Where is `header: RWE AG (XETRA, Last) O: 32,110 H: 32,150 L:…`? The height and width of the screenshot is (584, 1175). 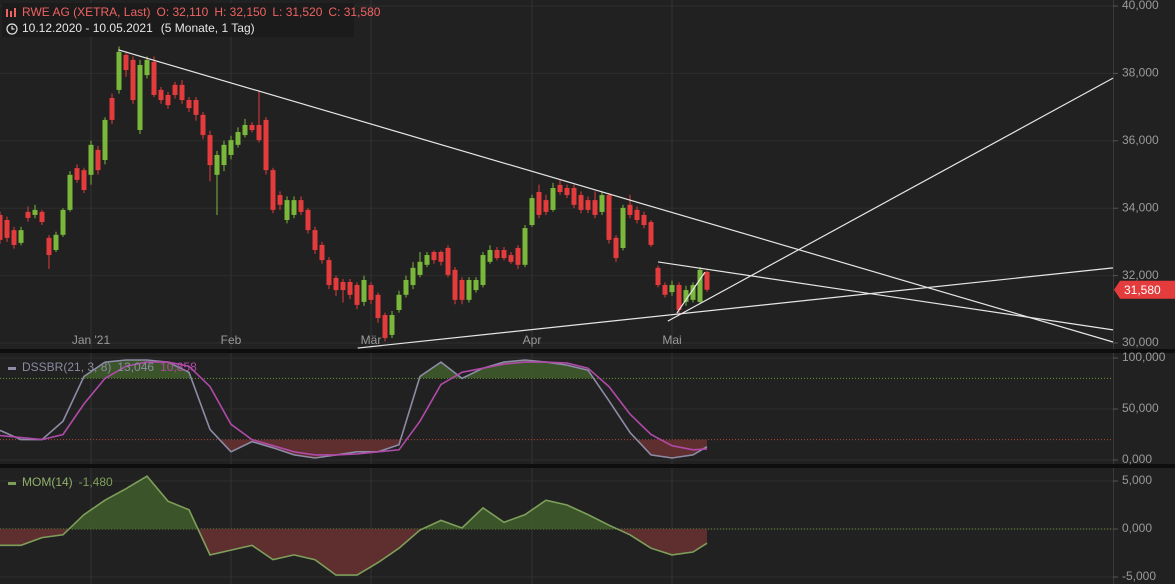 header: RWE AG (XETRA, Last) O: 32,110 H: 32,150 L:… is located at coordinates (191, 20).